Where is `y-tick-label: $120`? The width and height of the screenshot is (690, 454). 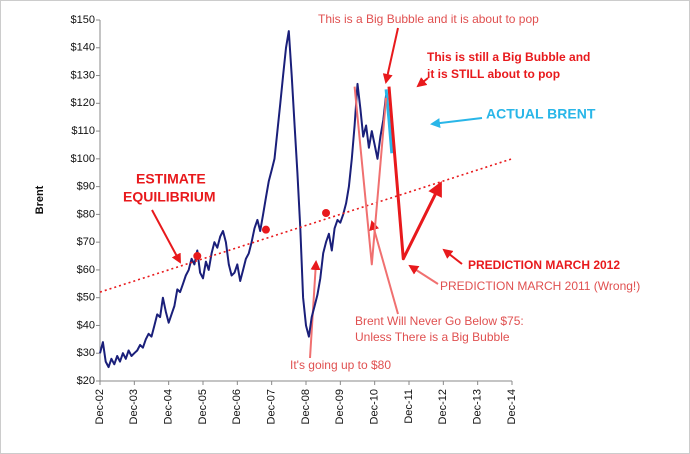
y-tick-label: $120 is located at coordinates (83, 103).